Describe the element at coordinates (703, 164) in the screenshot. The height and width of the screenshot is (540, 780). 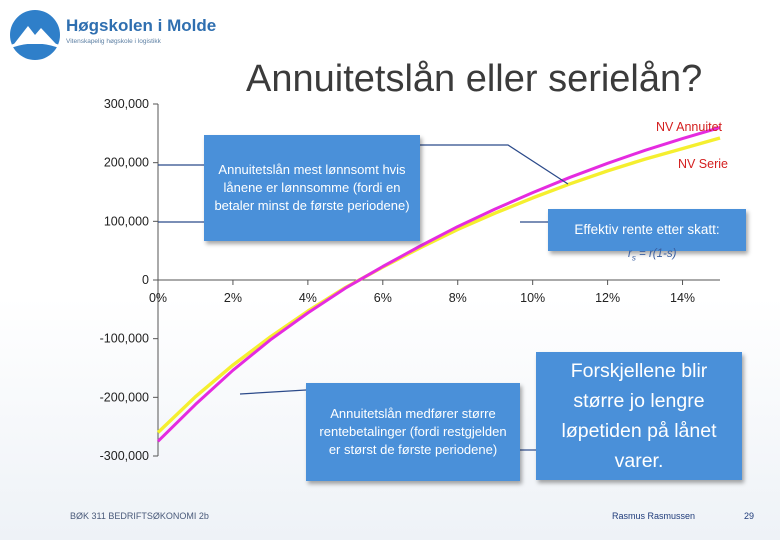
I see `series-label-serie: NV Serie` at that location.